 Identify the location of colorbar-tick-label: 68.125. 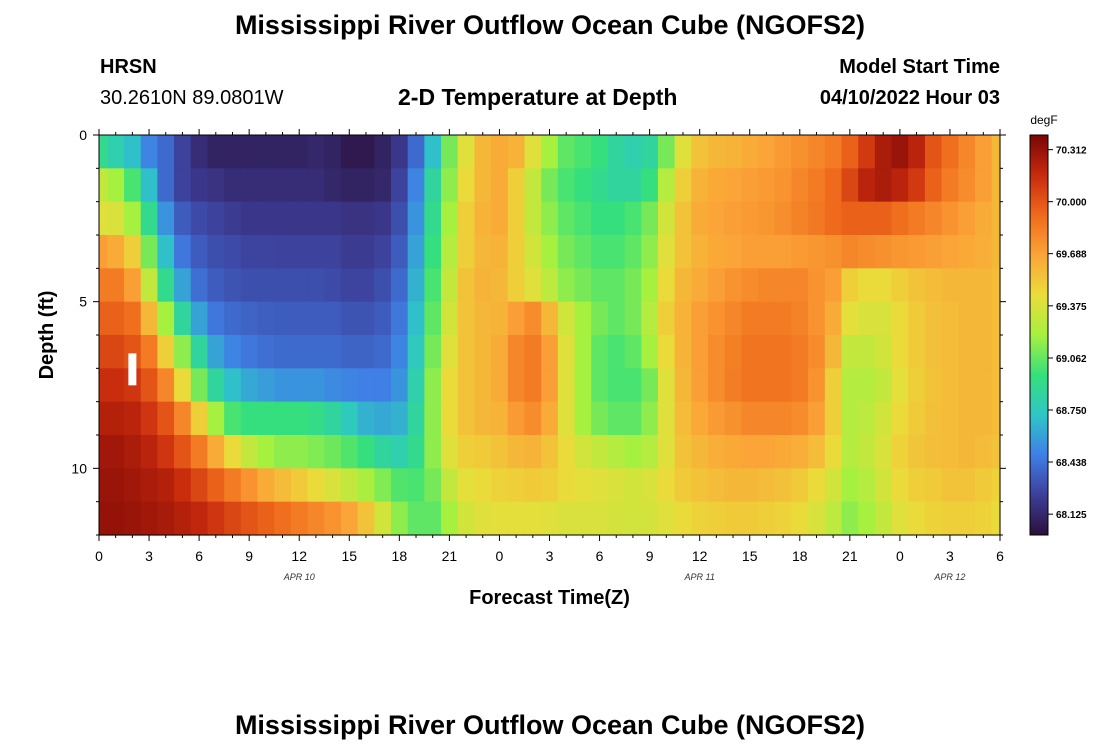
(1071, 515).